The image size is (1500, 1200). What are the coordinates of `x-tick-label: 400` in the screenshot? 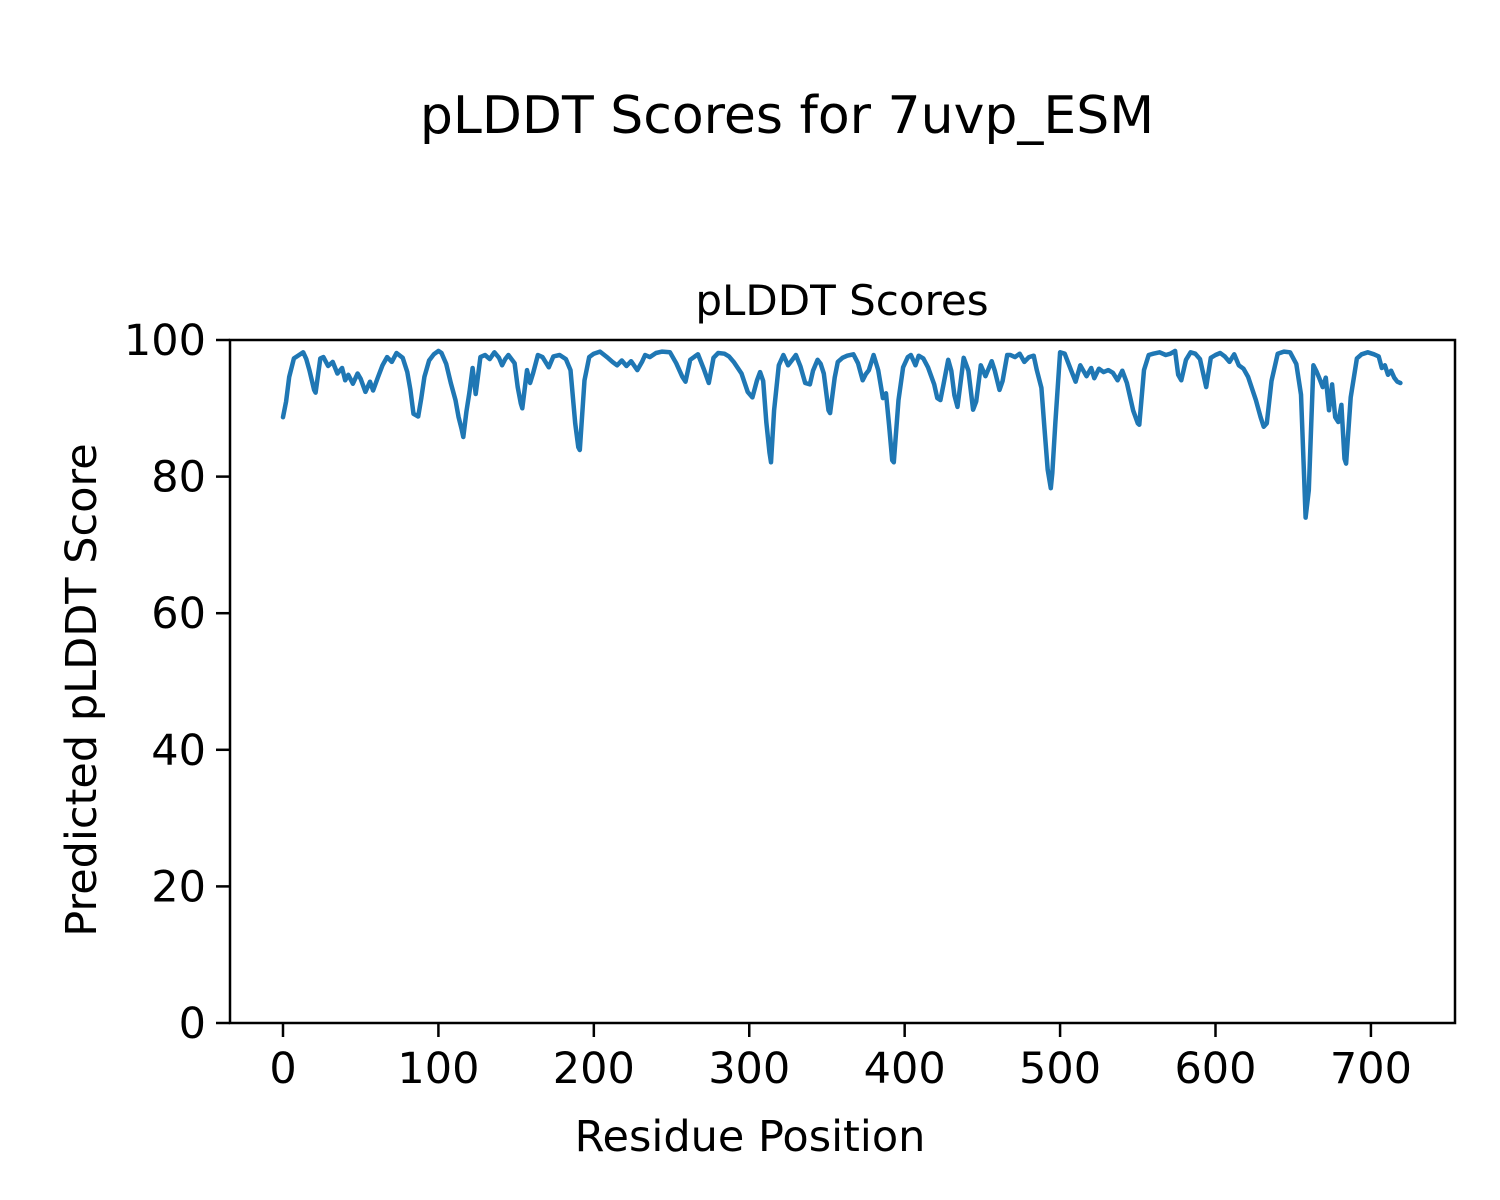 It's located at (905, 1069).